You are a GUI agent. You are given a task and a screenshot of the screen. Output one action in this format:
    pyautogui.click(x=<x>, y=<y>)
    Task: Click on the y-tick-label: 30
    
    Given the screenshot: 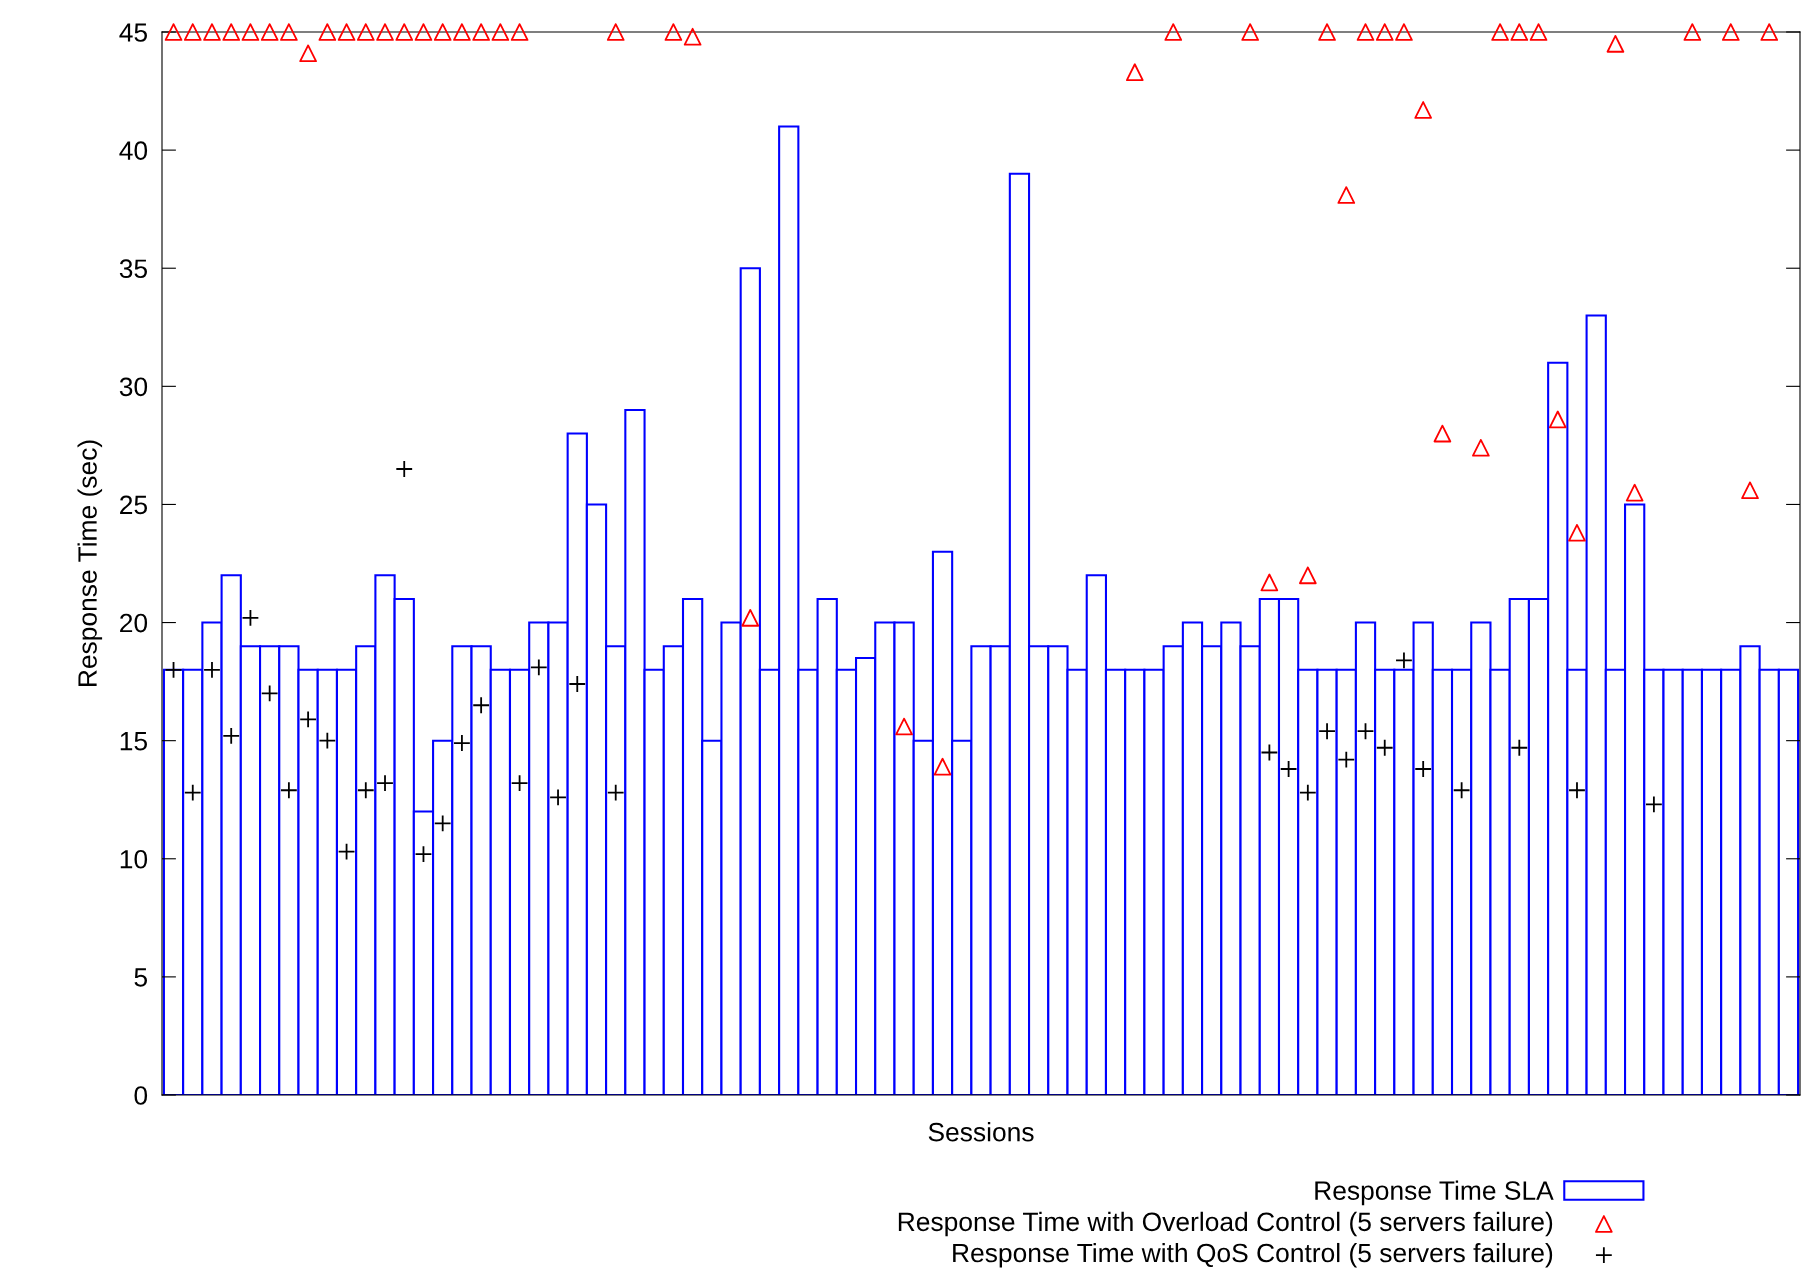 What is the action you would take?
    pyautogui.click(x=133, y=387)
    